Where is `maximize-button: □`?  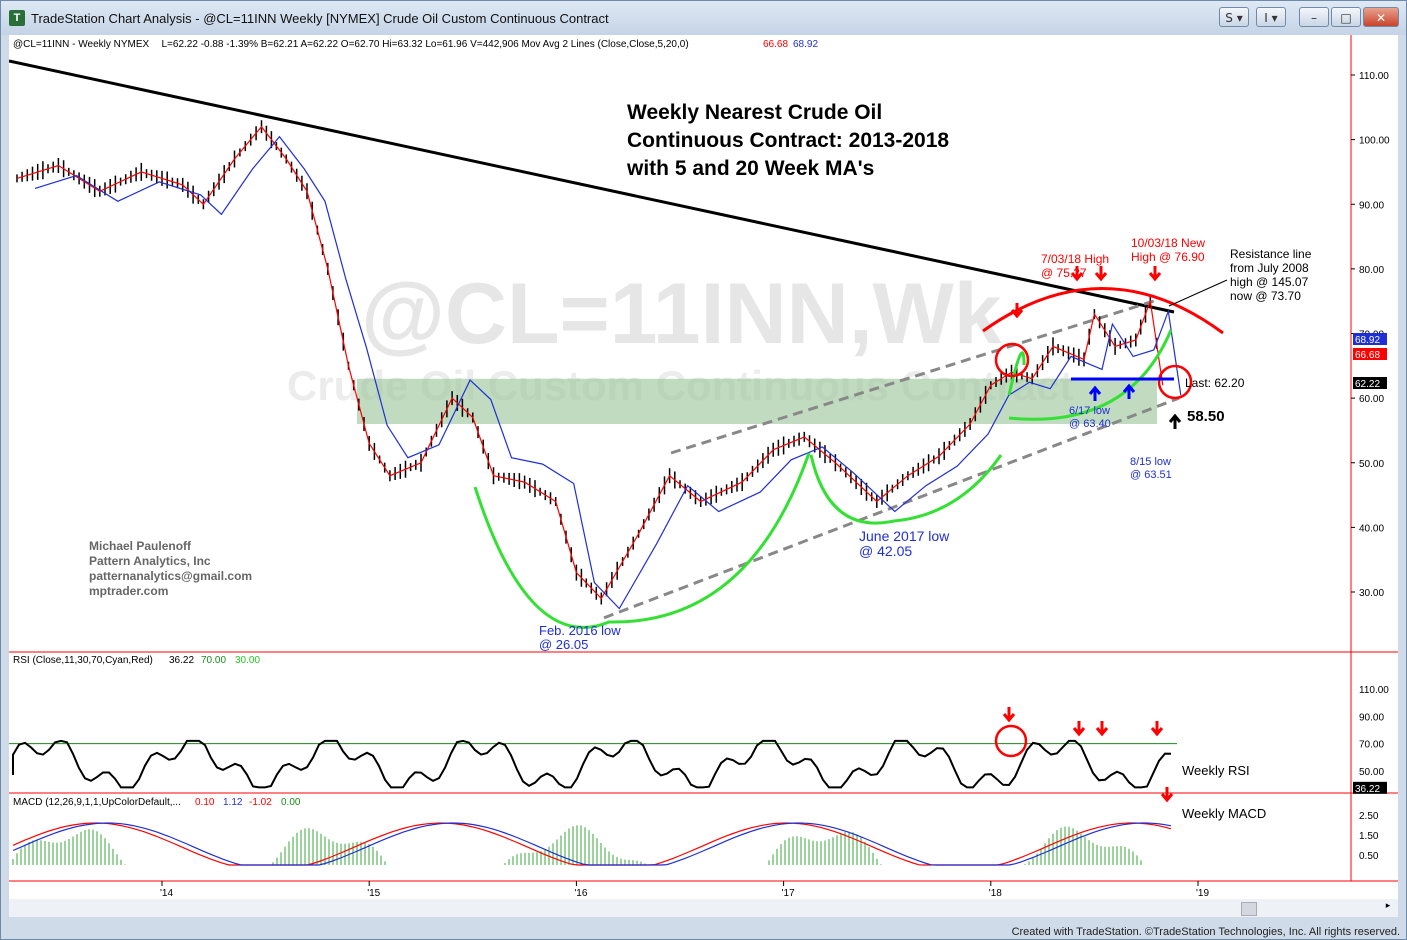
maximize-button: □ is located at coordinates (1346, 17).